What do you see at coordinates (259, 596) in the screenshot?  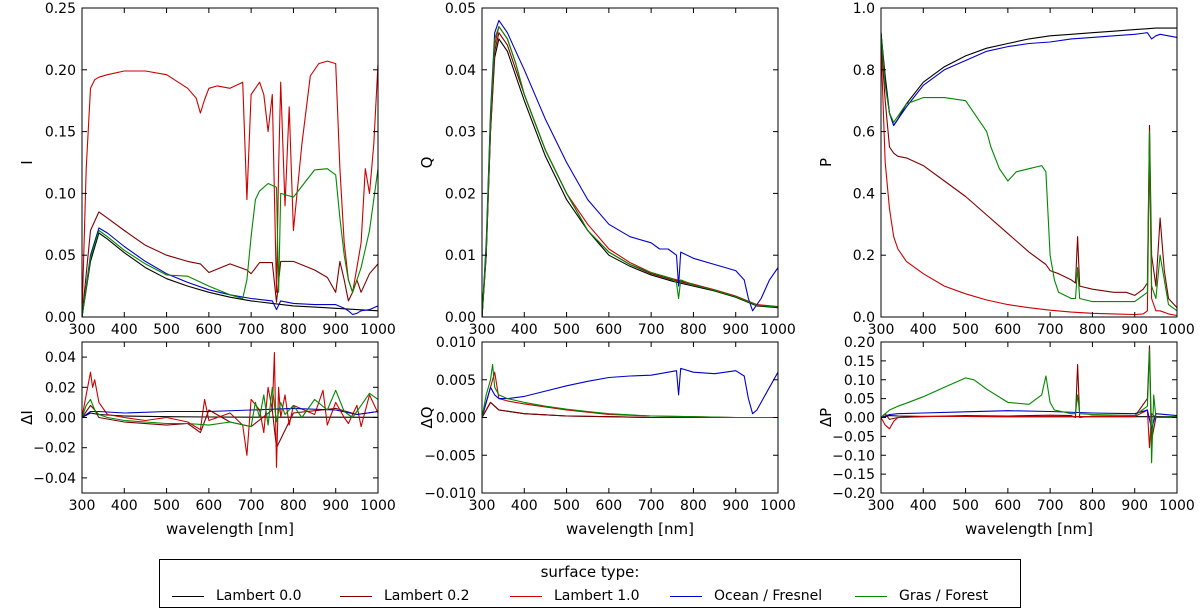 I see `legend-label: Lambert 0.0` at bounding box center [259, 596].